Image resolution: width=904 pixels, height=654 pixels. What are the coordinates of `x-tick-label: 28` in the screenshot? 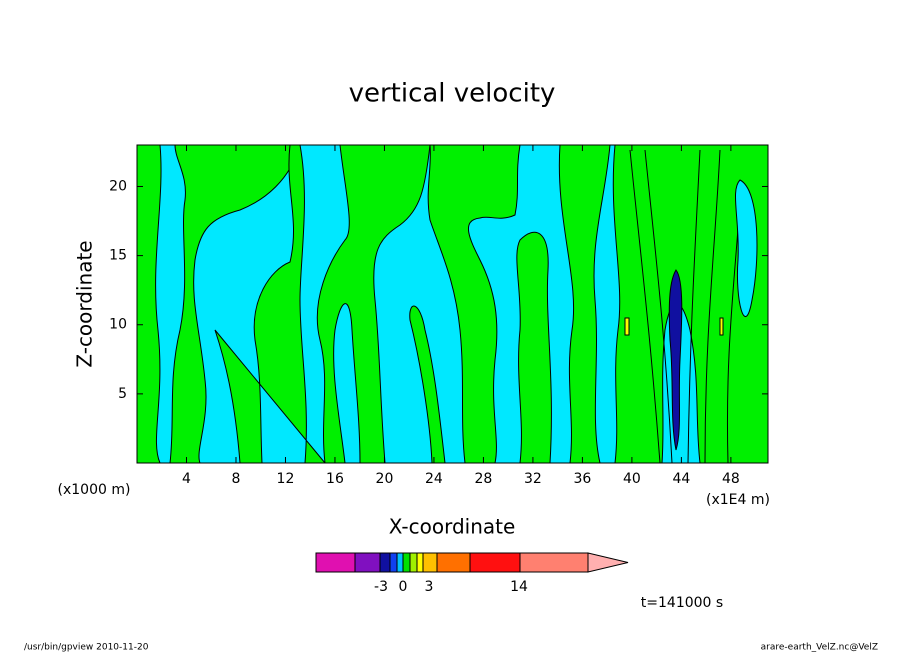 It's located at (484, 479).